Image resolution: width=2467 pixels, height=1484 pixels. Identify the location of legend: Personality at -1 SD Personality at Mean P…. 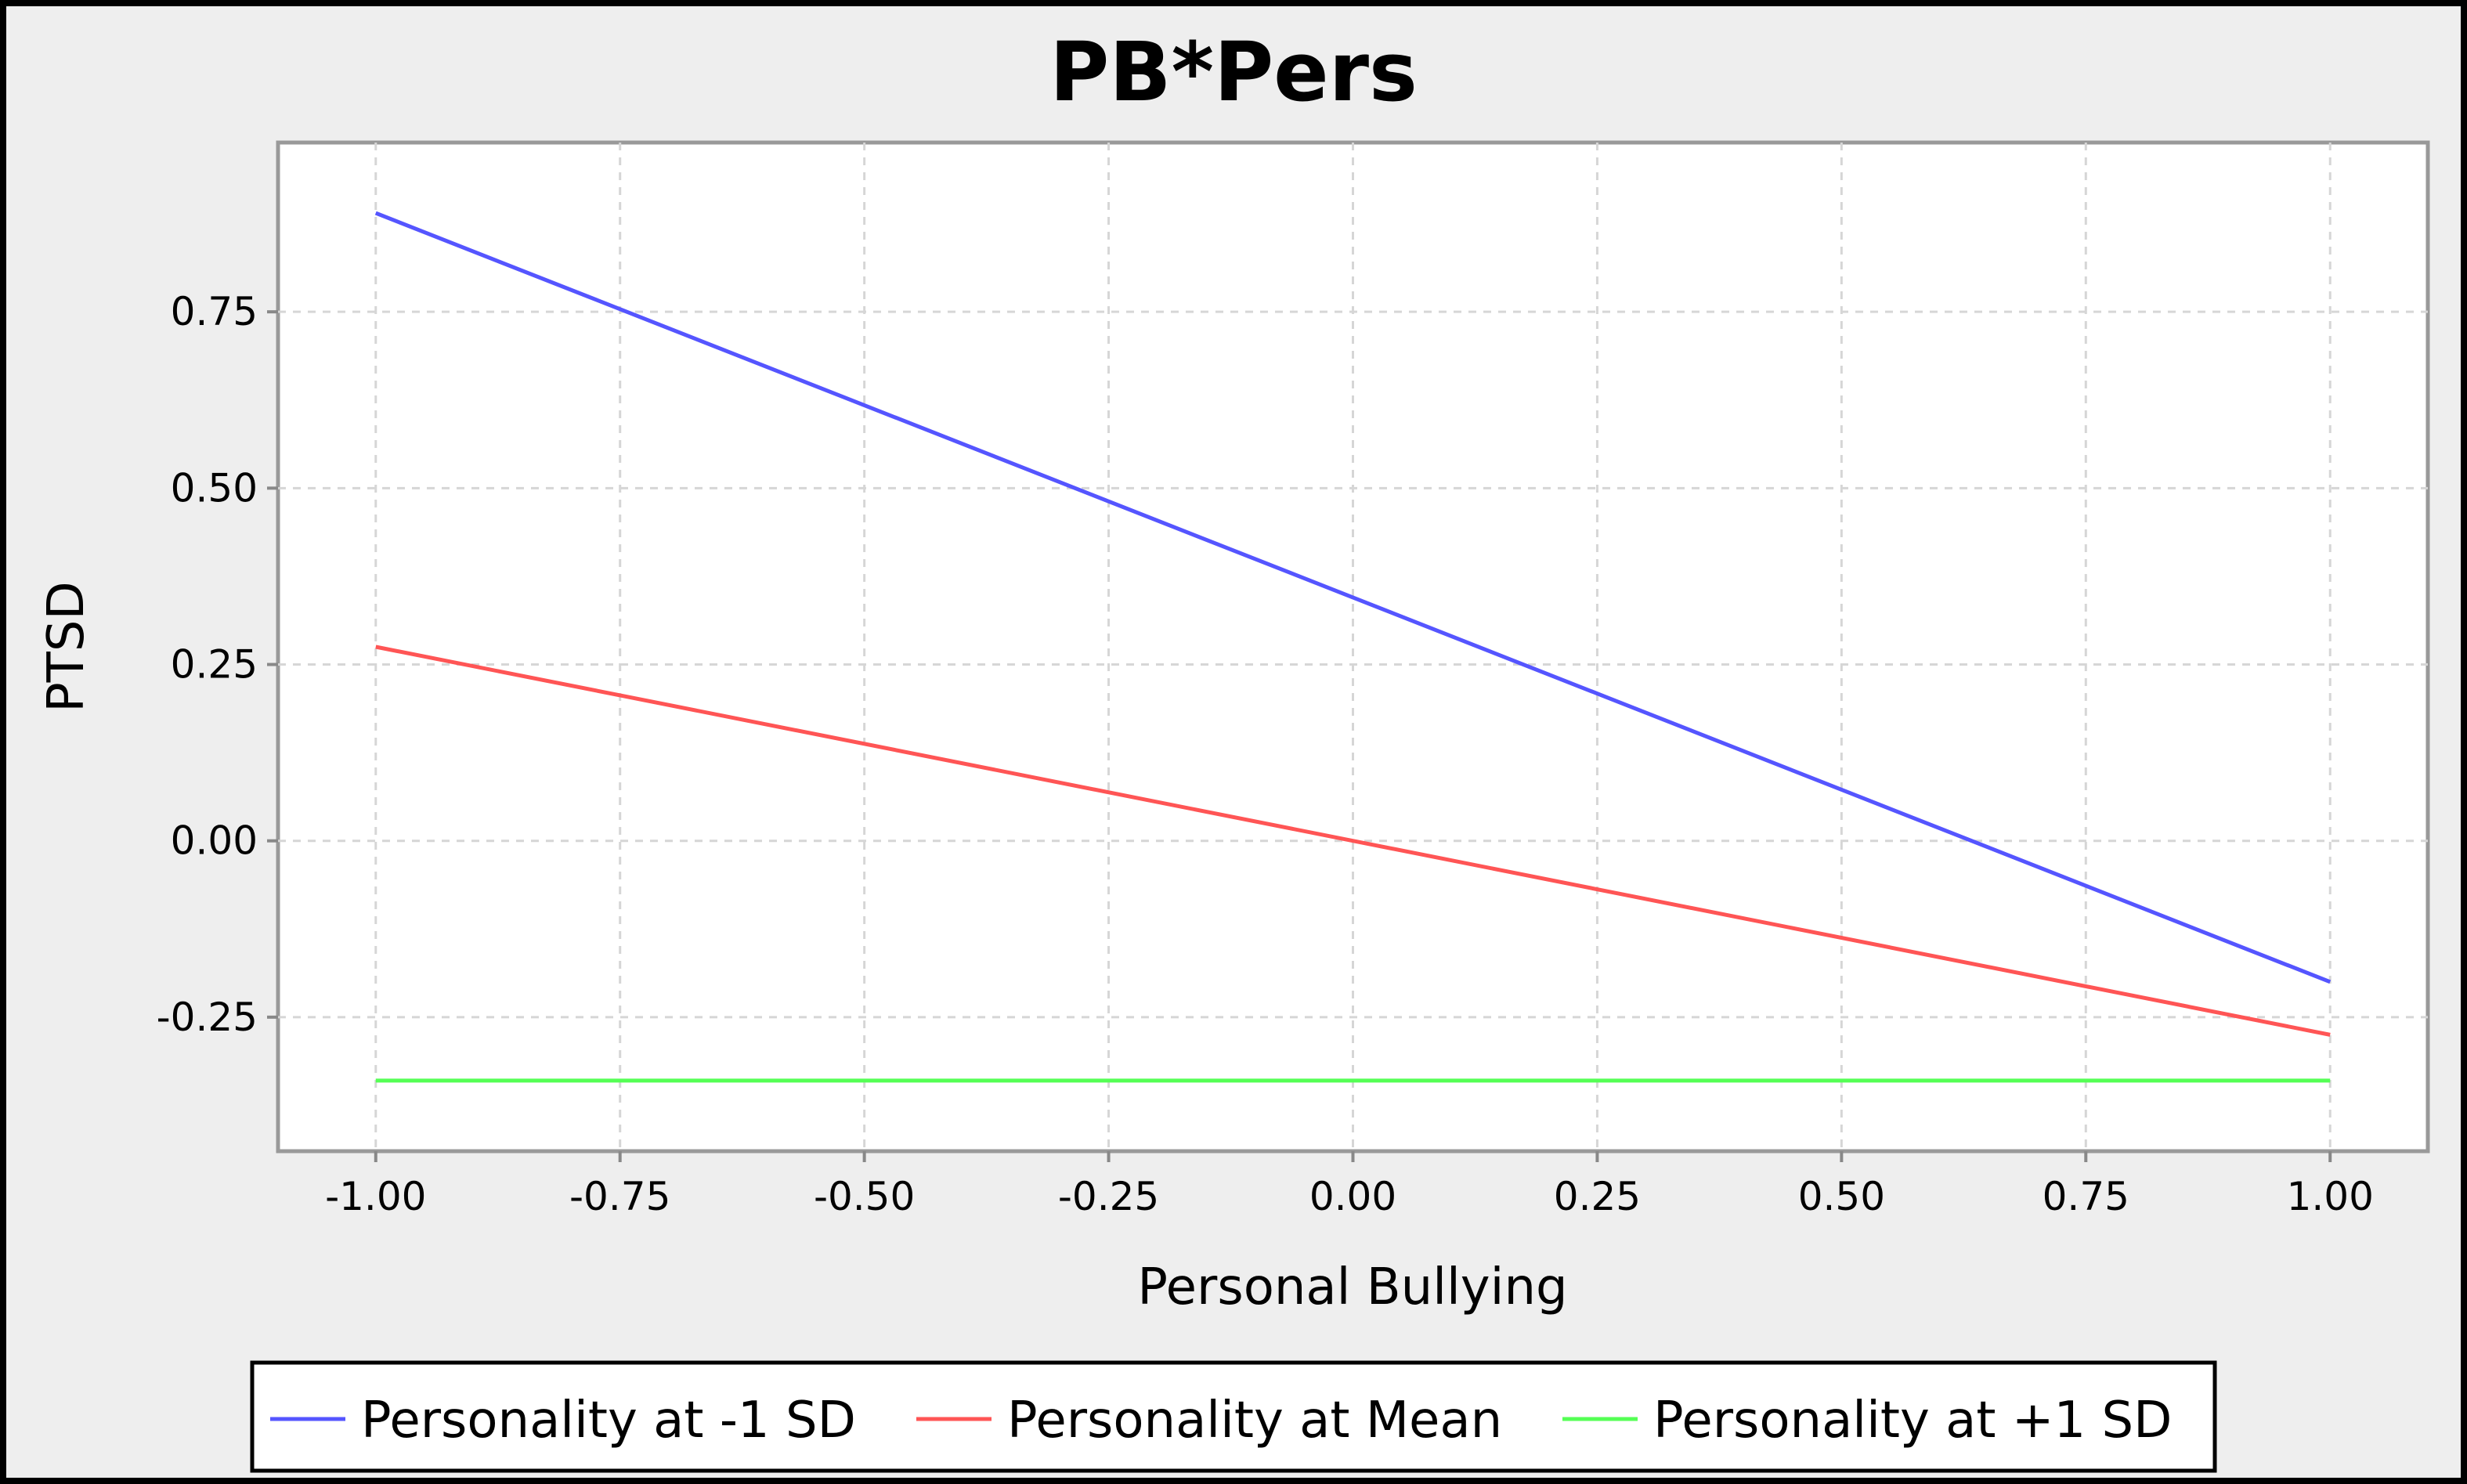
(1233, 1416).